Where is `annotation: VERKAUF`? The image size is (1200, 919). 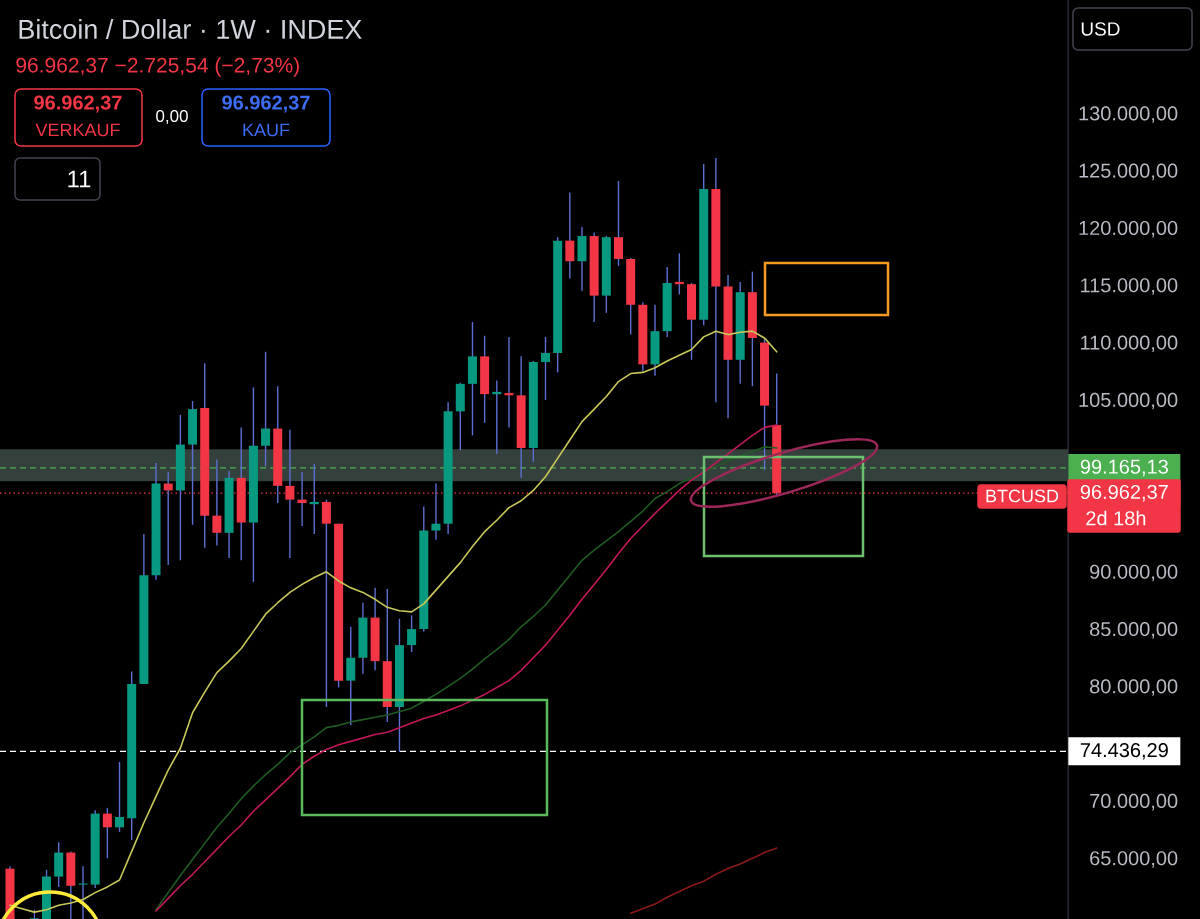
annotation: VERKAUF is located at coordinates (77, 130).